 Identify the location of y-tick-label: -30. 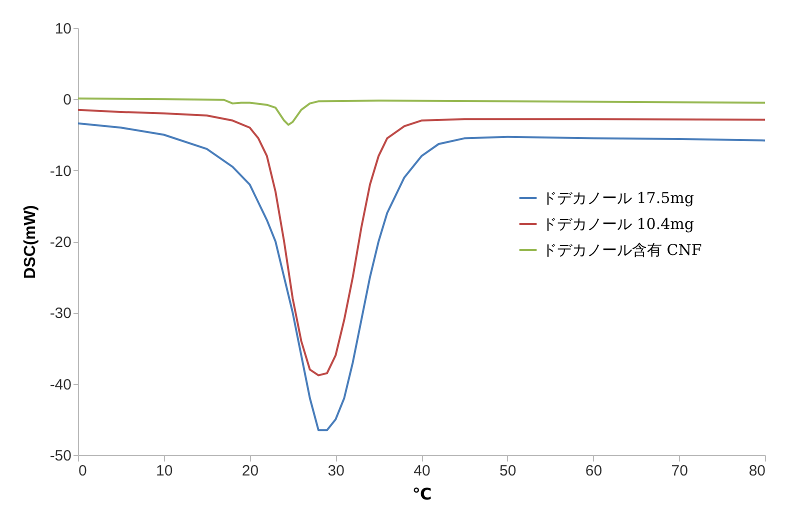
(61, 313).